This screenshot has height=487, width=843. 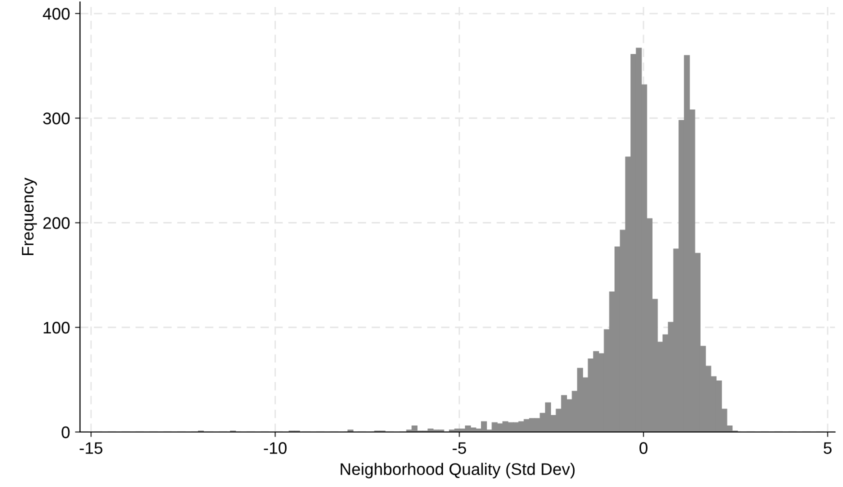 I want to click on x-tick-label: -15, so click(x=91, y=448).